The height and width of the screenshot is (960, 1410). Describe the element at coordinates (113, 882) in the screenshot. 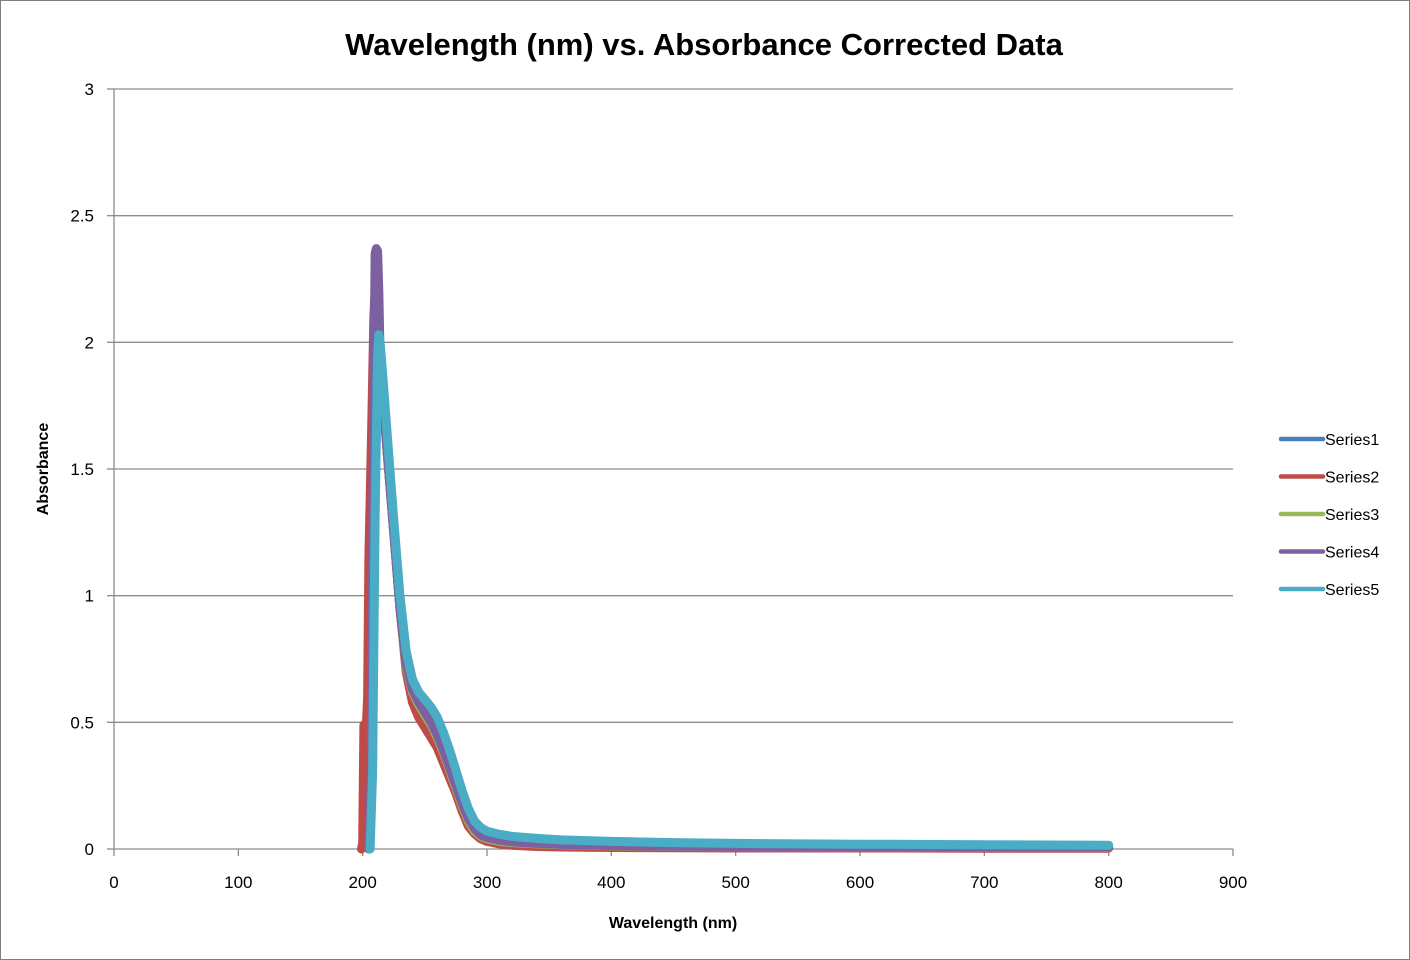

I see `x-tick-label: 0` at that location.